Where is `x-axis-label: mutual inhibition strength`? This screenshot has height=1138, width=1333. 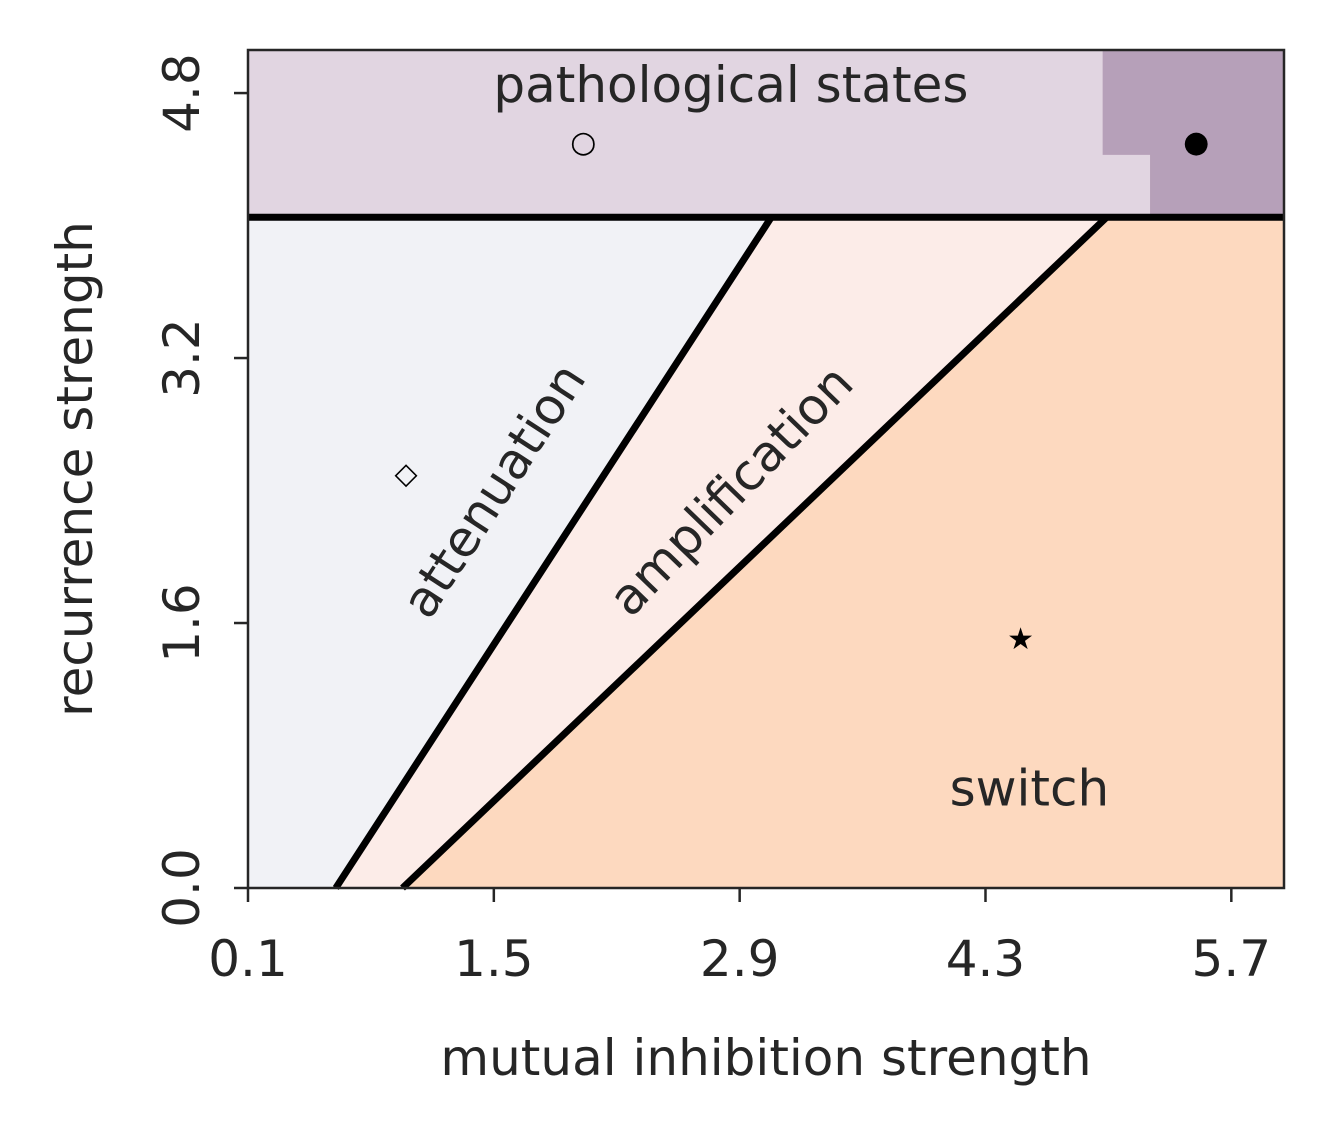 x-axis-label: mutual inhibition strength is located at coordinates (765, 1058).